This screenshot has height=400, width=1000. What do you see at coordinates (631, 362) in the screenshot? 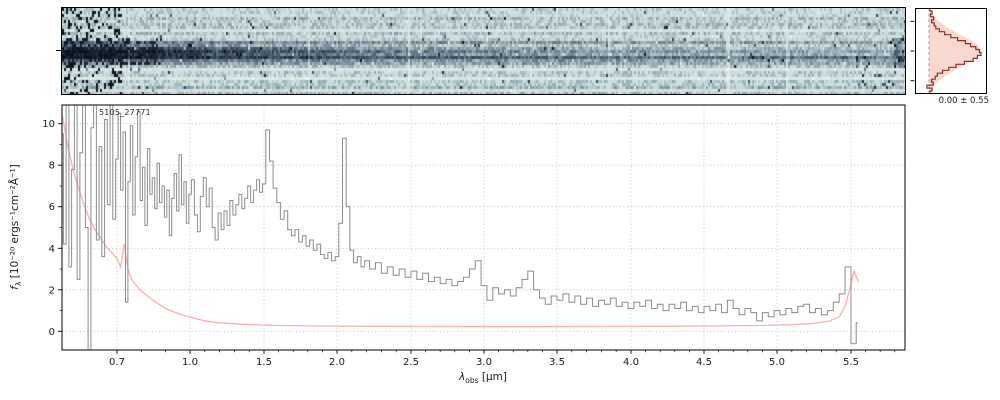
I see `x-tick-label: 4.0` at bounding box center [631, 362].